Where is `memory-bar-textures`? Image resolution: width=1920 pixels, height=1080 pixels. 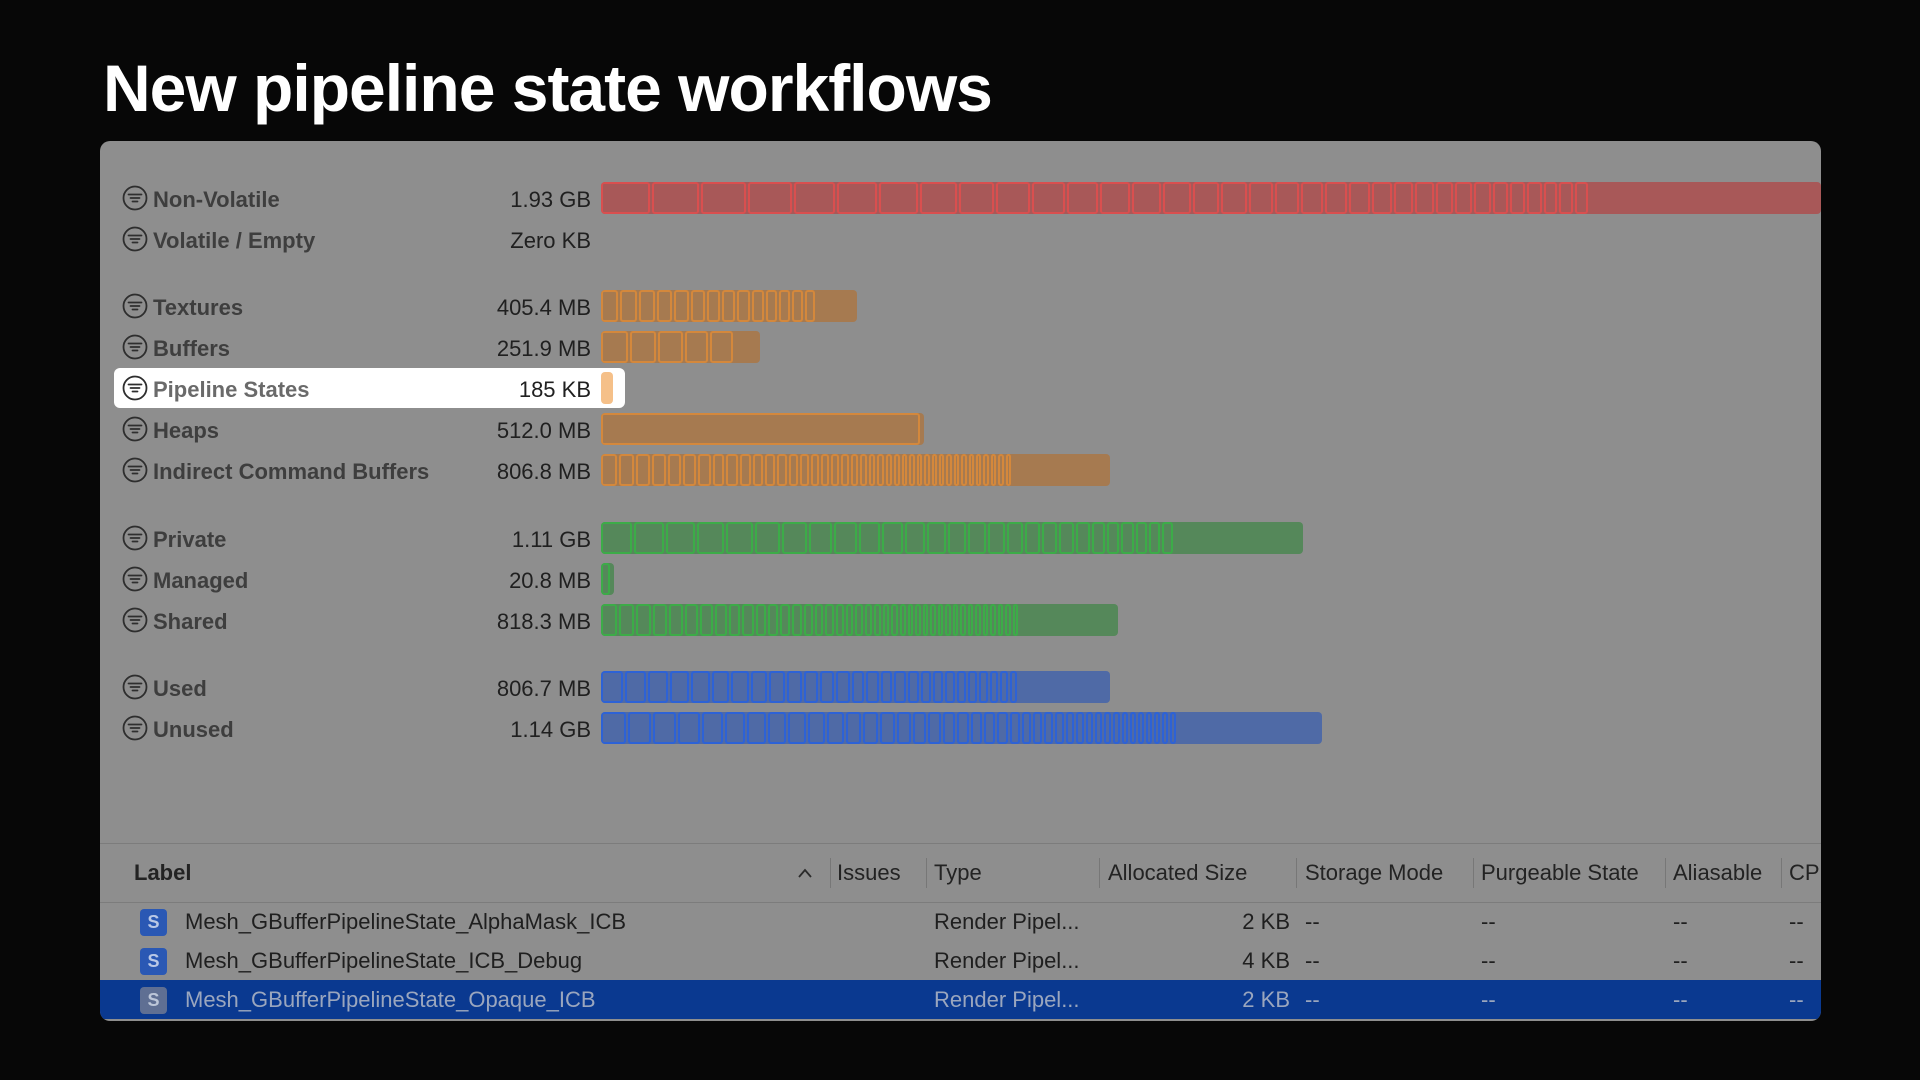 memory-bar-textures is located at coordinates (729, 306).